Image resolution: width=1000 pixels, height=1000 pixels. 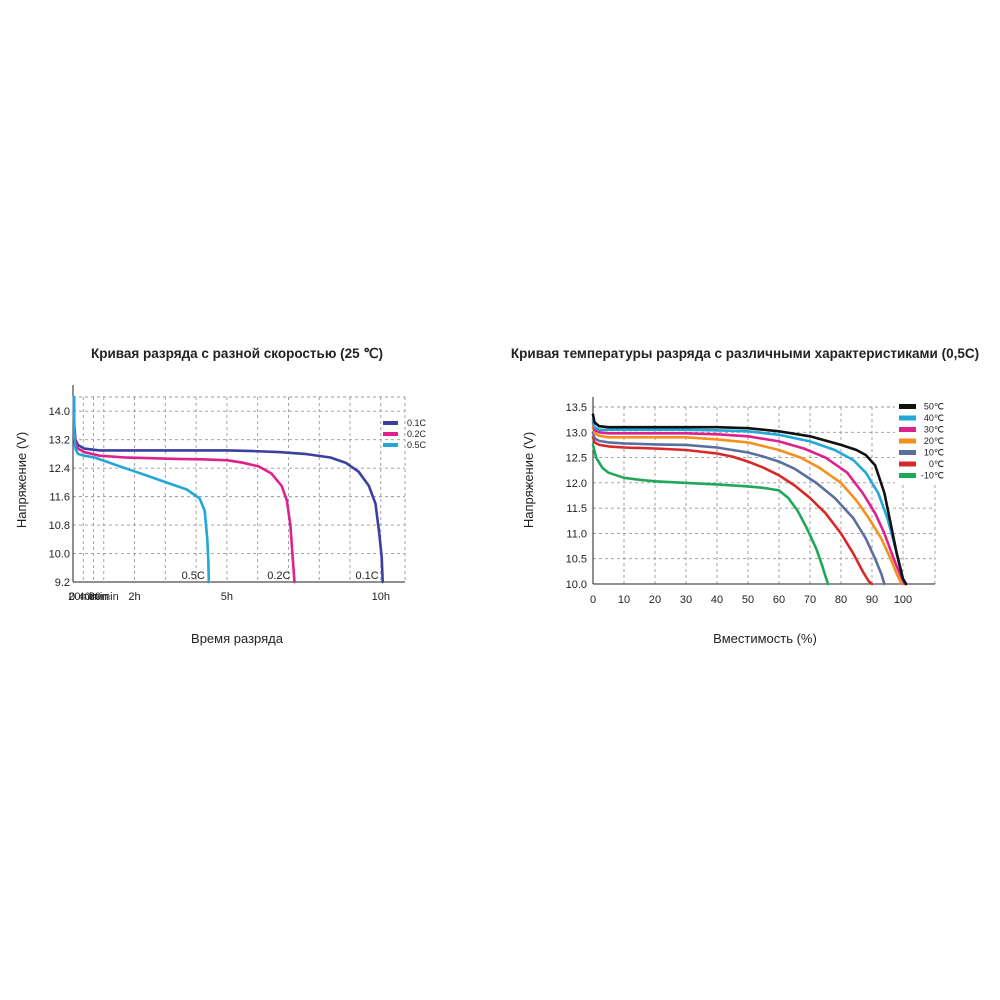 I want to click on y-tick-label: 10.5, so click(x=576, y=560).